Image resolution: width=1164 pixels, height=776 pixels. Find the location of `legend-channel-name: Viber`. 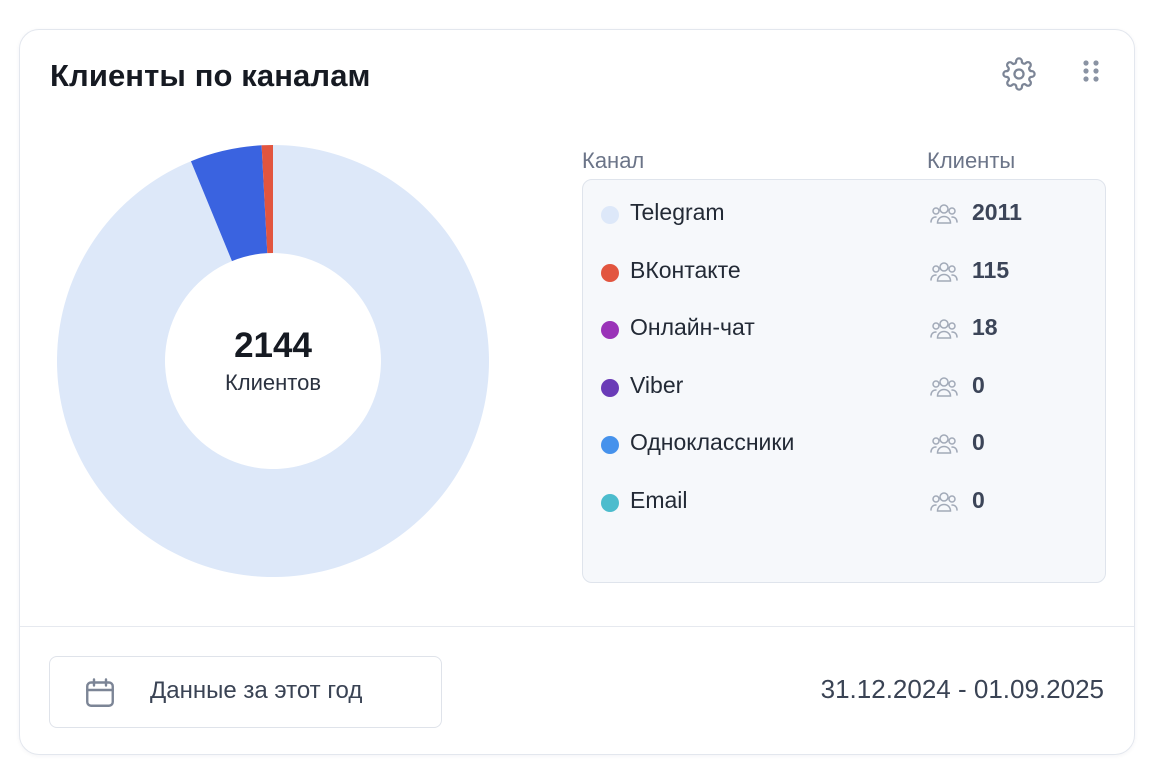

legend-channel-name: Viber is located at coordinates (657, 384).